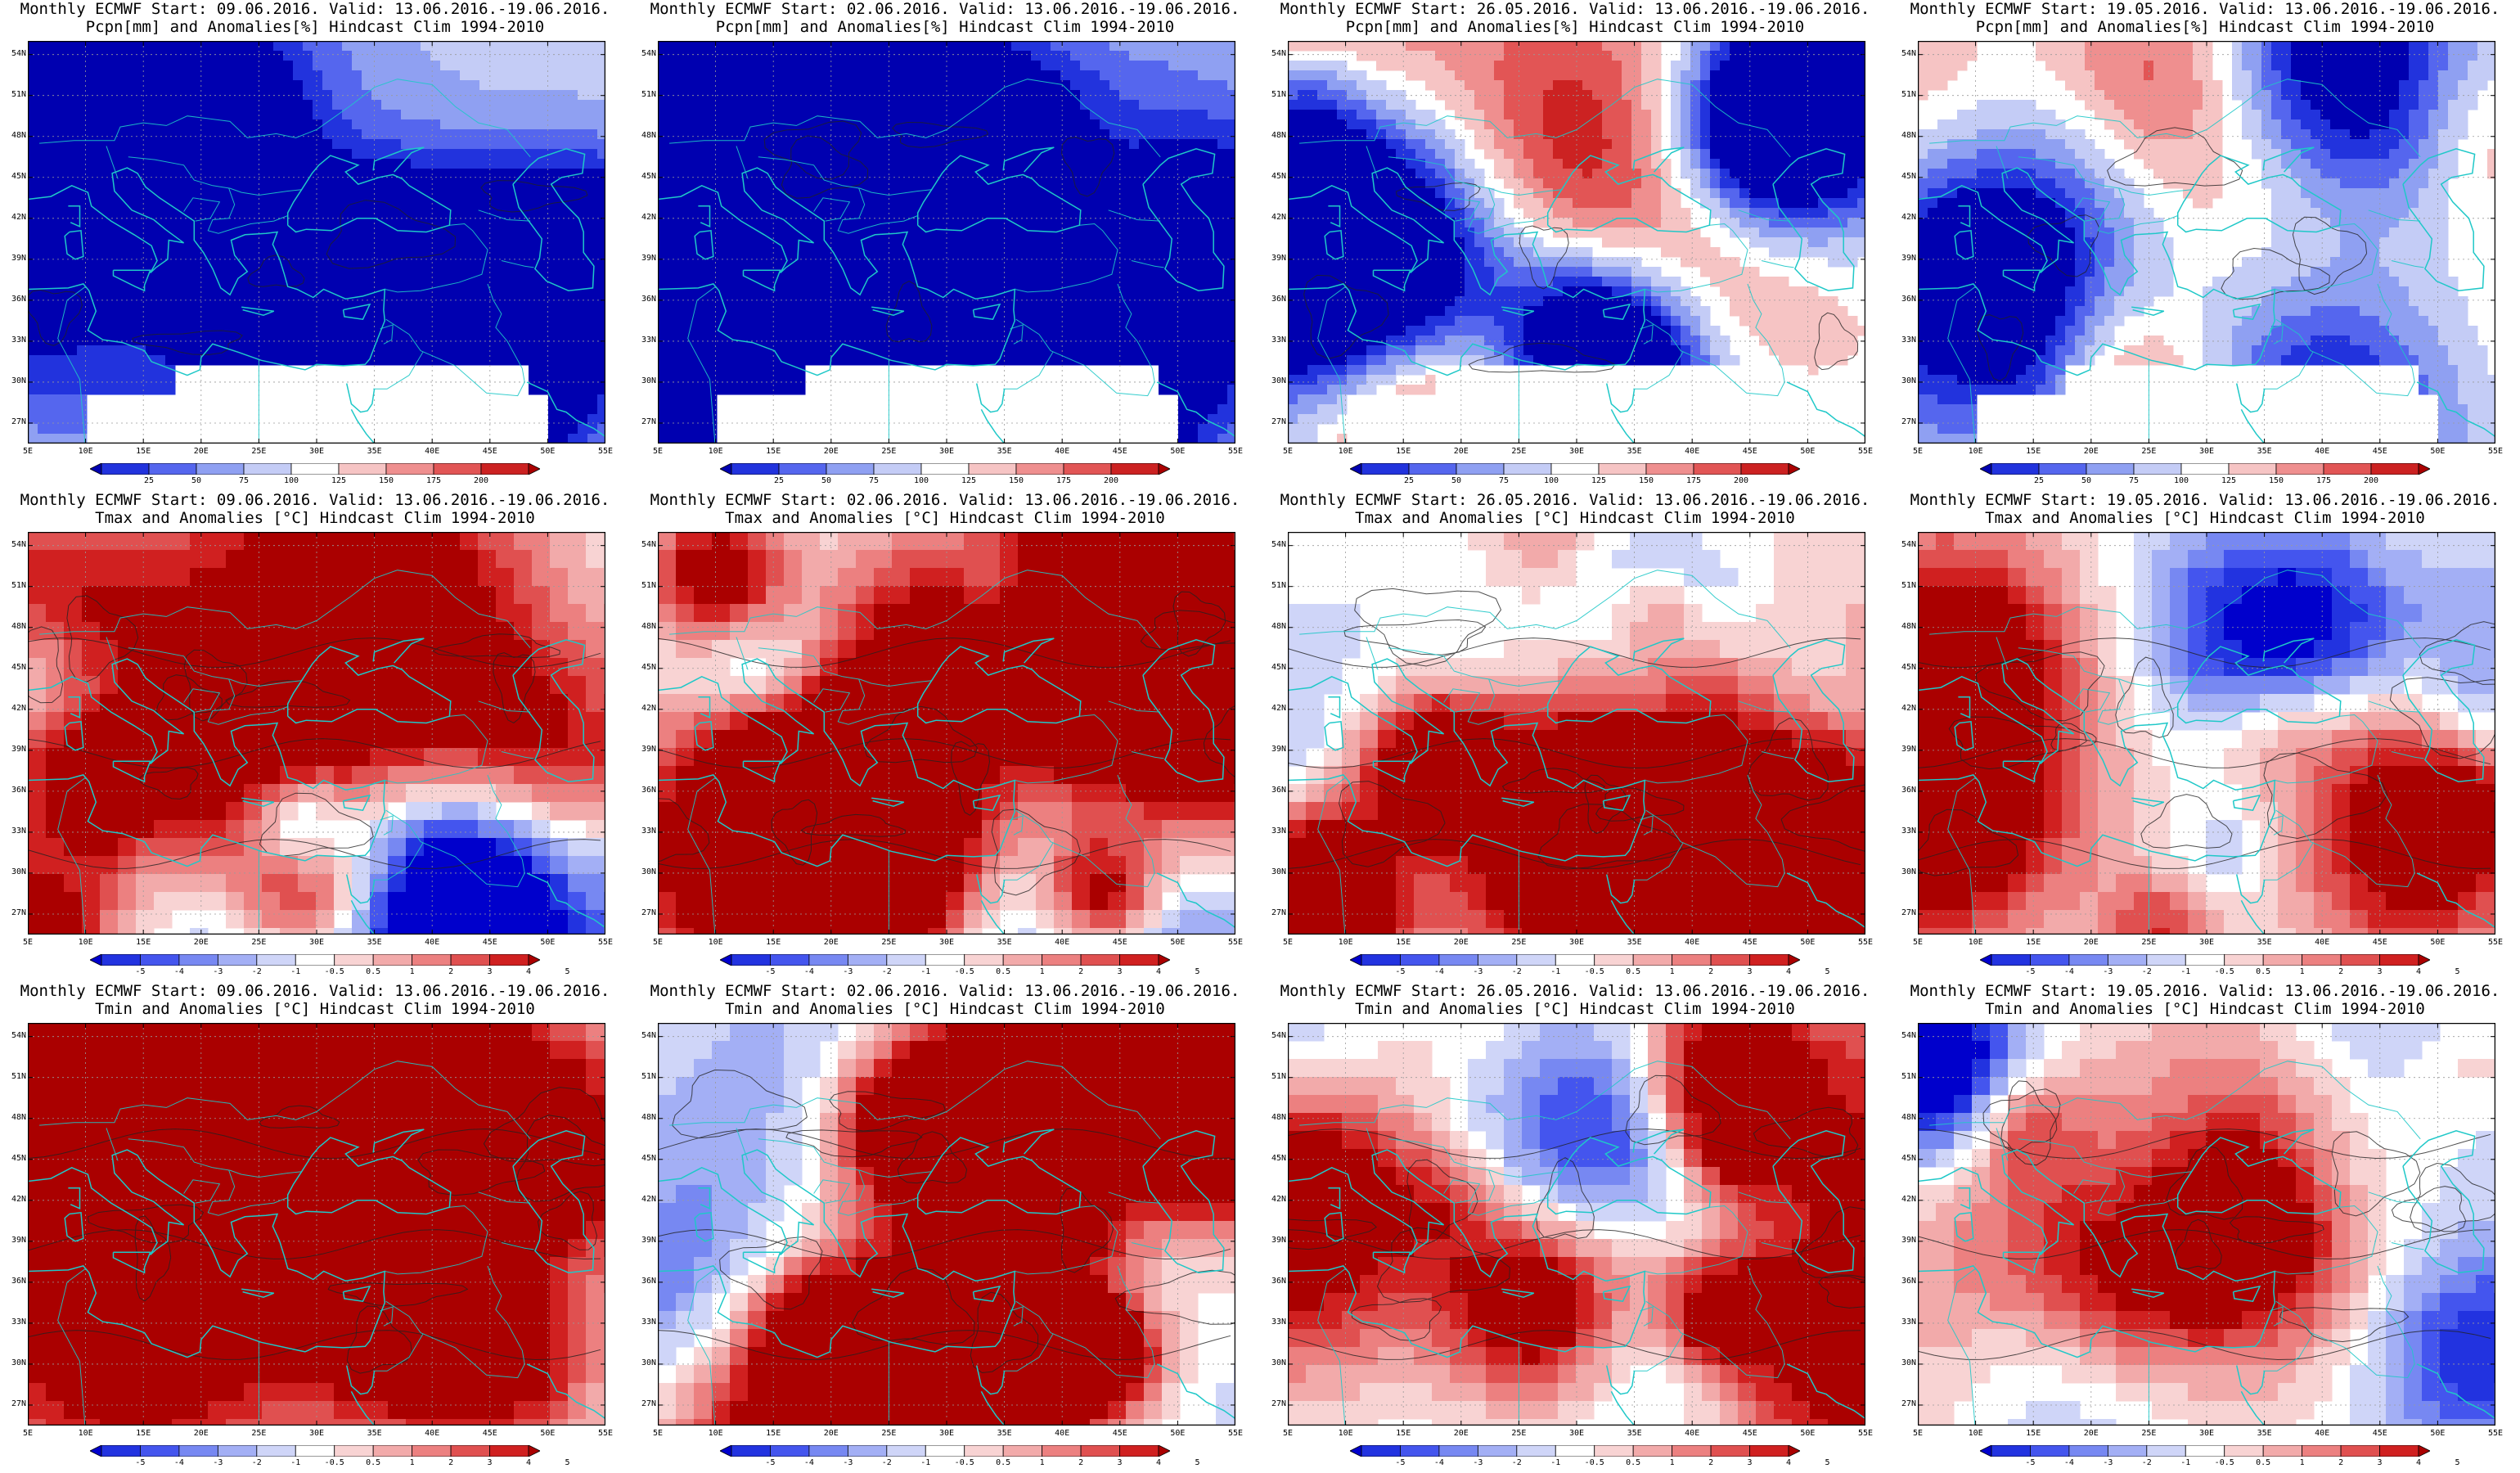  What do you see at coordinates (649, 831) in the screenshot?
I see `latitude-label: 33N` at bounding box center [649, 831].